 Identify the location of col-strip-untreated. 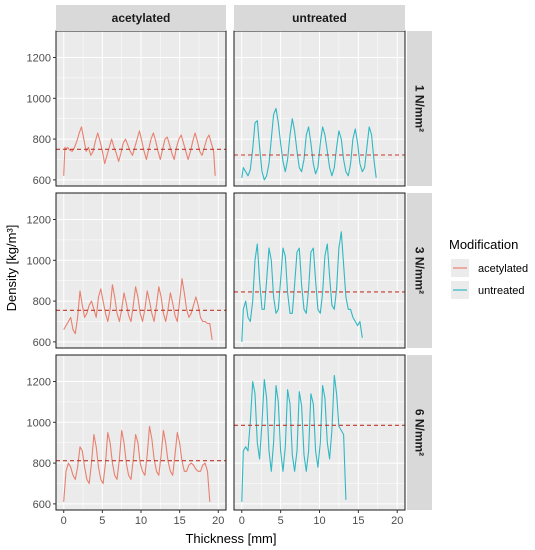
(319, 18).